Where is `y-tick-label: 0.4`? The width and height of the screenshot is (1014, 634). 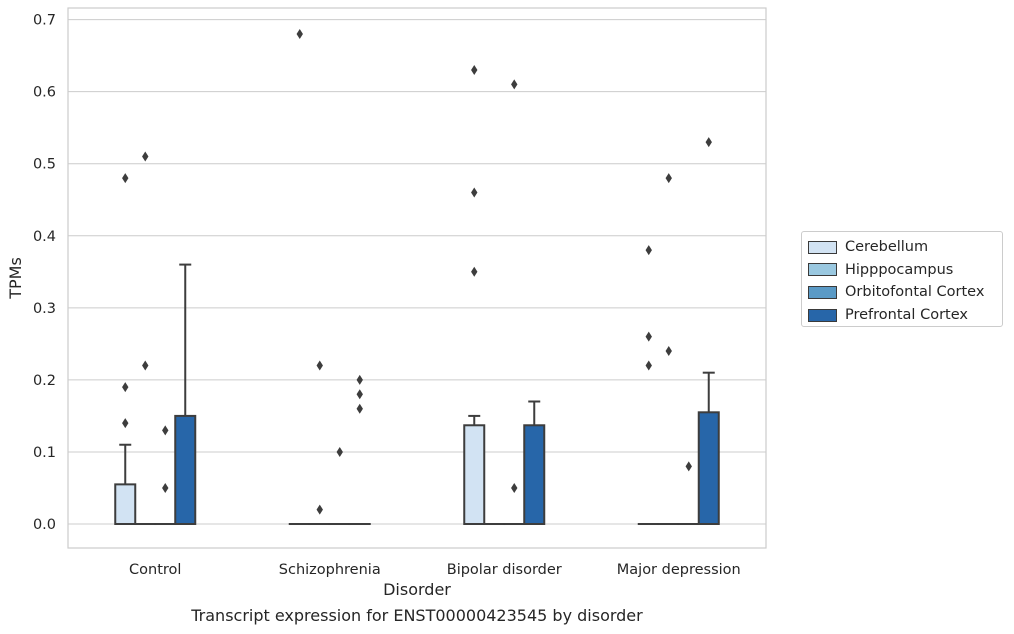
y-tick-label: 0.4 is located at coordinates (44, 237).